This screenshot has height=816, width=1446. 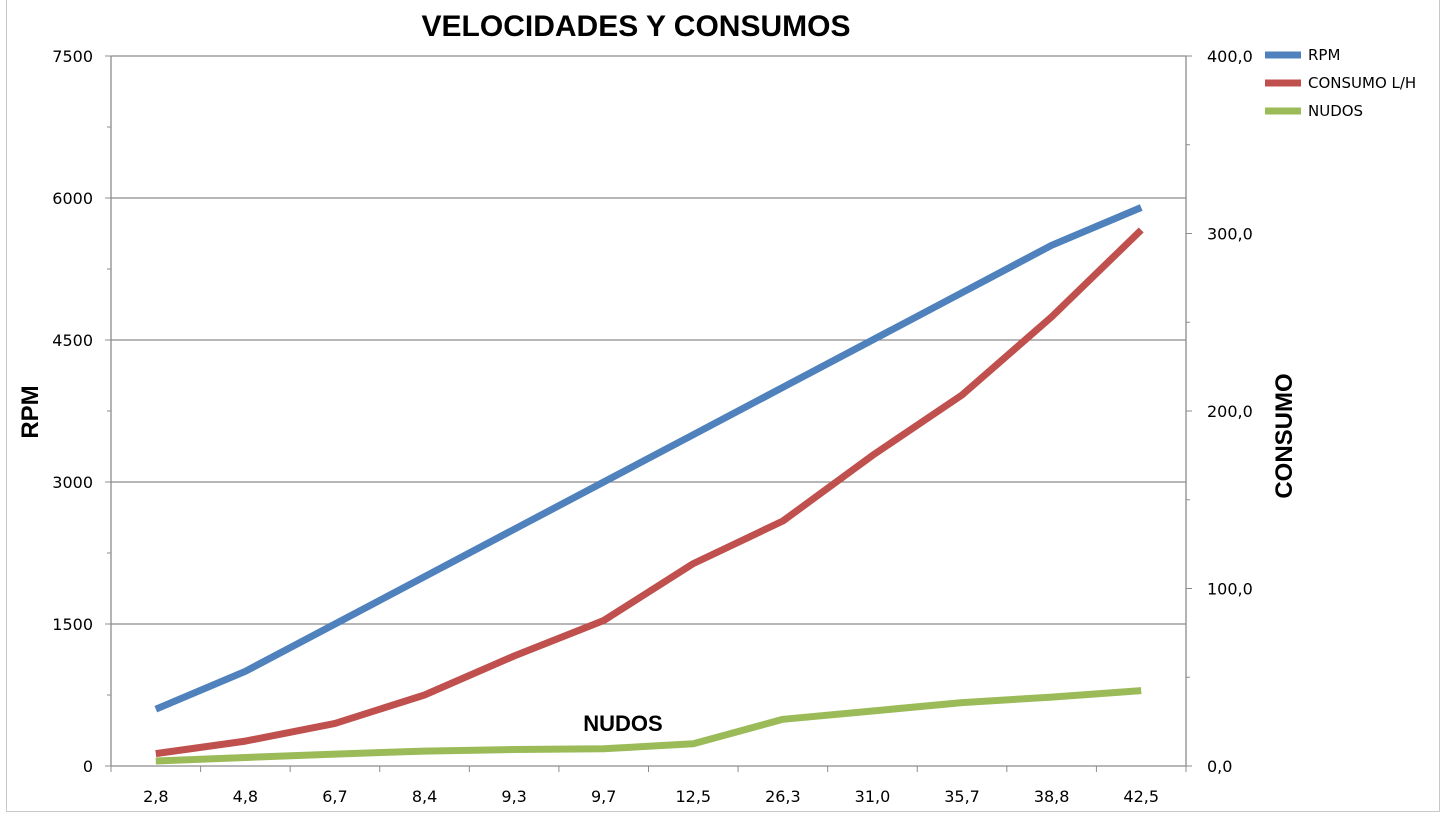 What do you see at coordinates (873, 796) in the screenshot?
I see `x-tick-label: 31,0` at bounding box center [873, 796].